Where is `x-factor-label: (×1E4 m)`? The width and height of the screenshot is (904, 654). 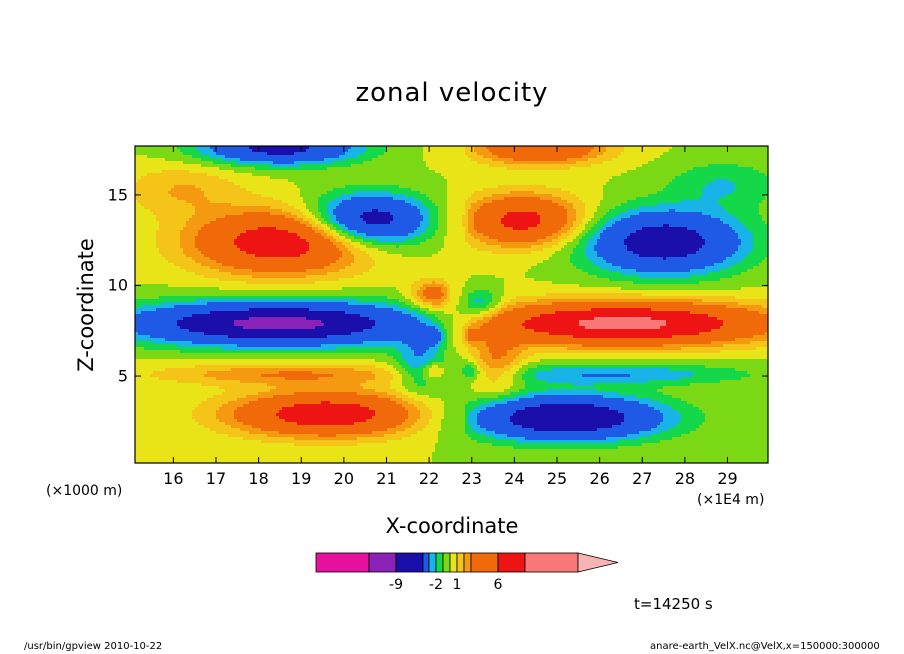 x-factor-label: (×1E4 m) is located at coordinates (730, 500).